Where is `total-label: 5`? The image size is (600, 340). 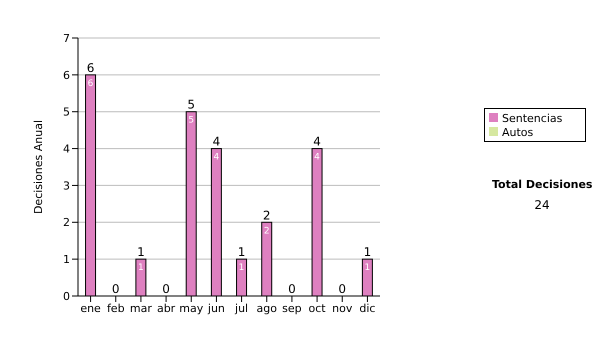
total-label: 5 is located at coordinates (191, 105).